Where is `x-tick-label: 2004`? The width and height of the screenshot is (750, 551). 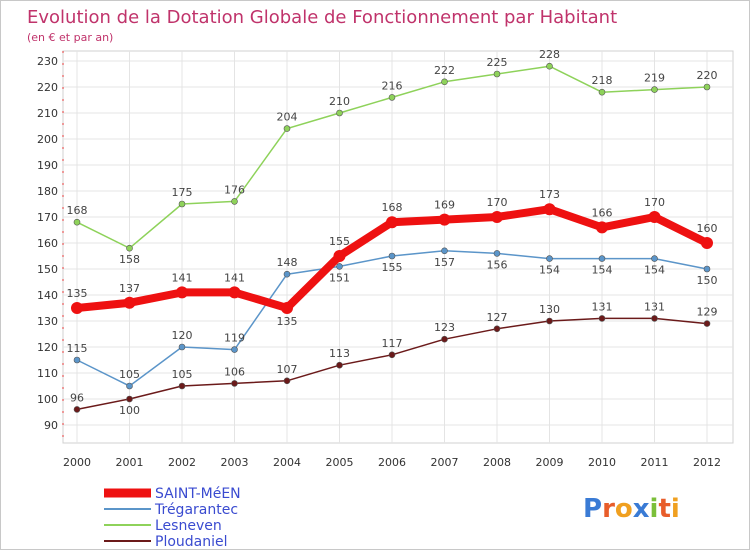 x-tick-label: 2004 is located at coordinates (287, 462).